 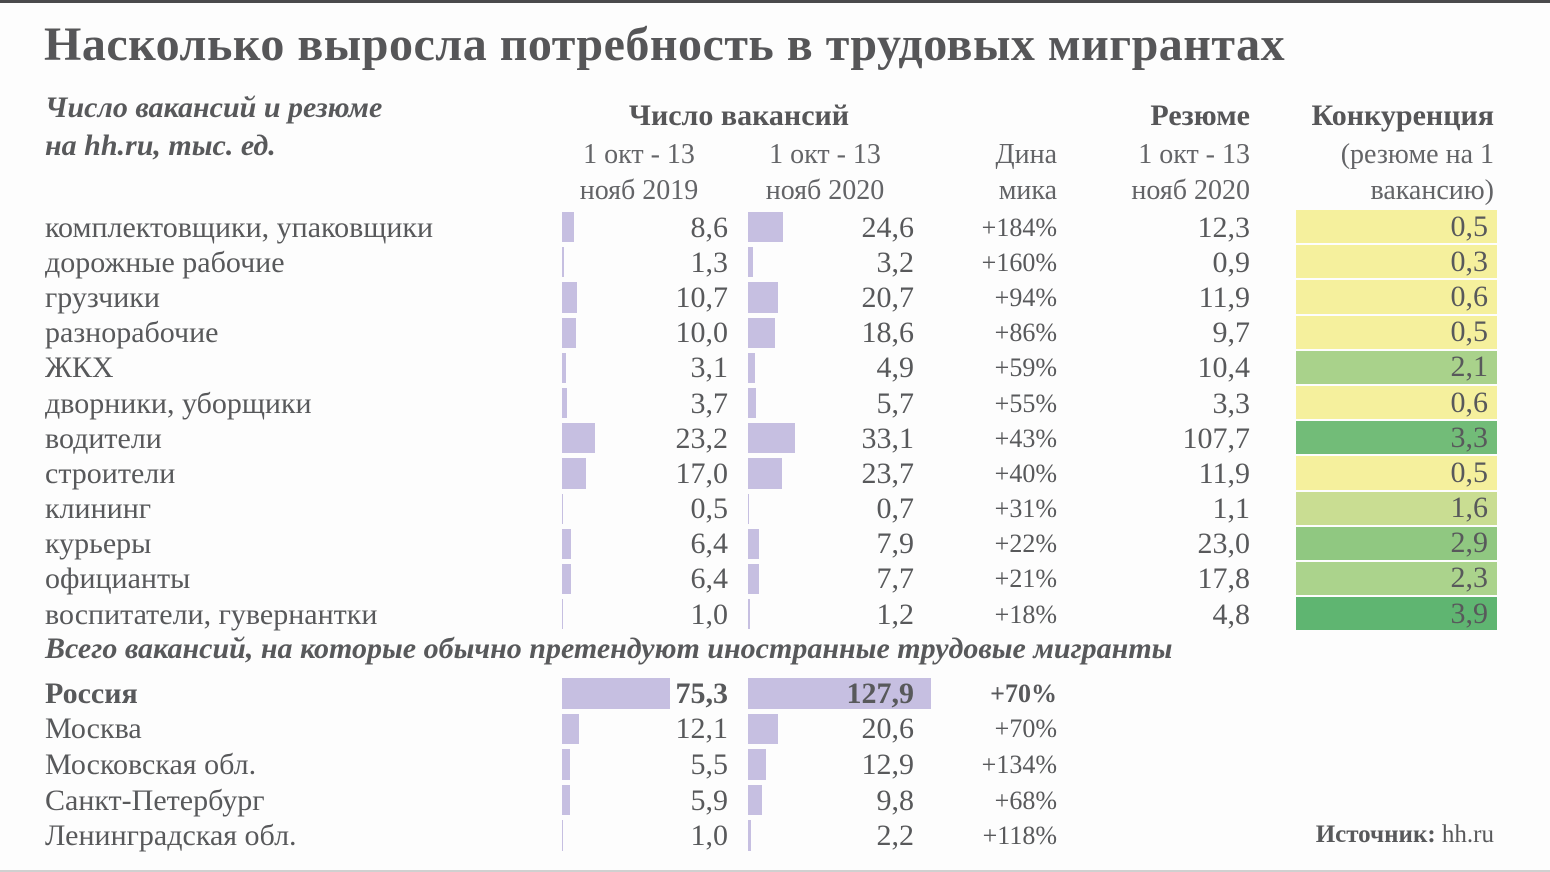 I want to click on row-label: Ленинградская обл., so click(x=171, y=836).